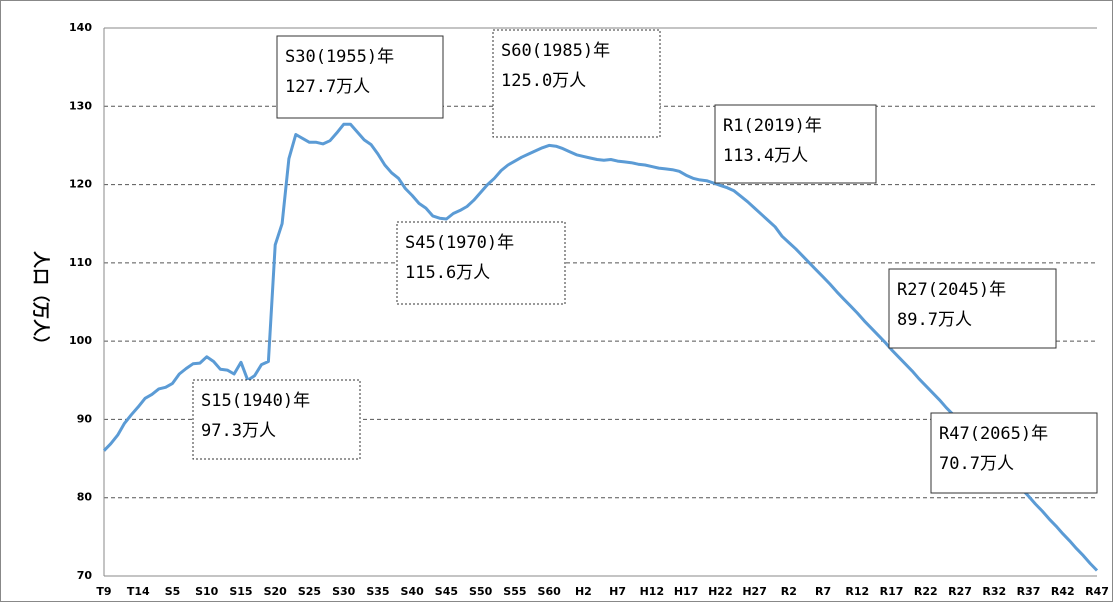 This screenshot has width=1113, height=602. What do you see at coordinates (138, 591) in the screenshot?
I see `x-tick-label: T14` at bounding box center [138, 591].